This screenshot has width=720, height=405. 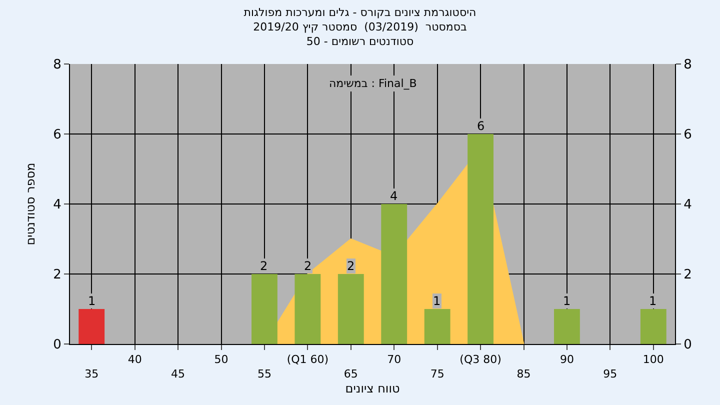 What do you see at coordinates (567, 359) in the screenshot?
I see `x-tick-label: 90` at bounding box center [567, 359].